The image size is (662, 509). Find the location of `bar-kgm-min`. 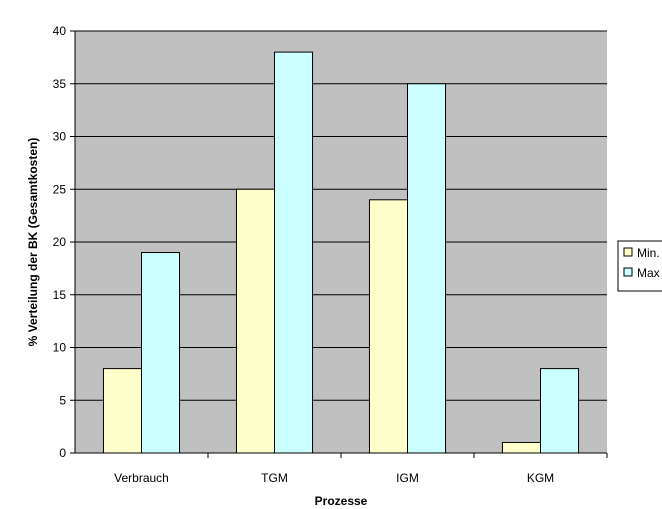

bar-kgm-min is located at coordinates (521, 447).